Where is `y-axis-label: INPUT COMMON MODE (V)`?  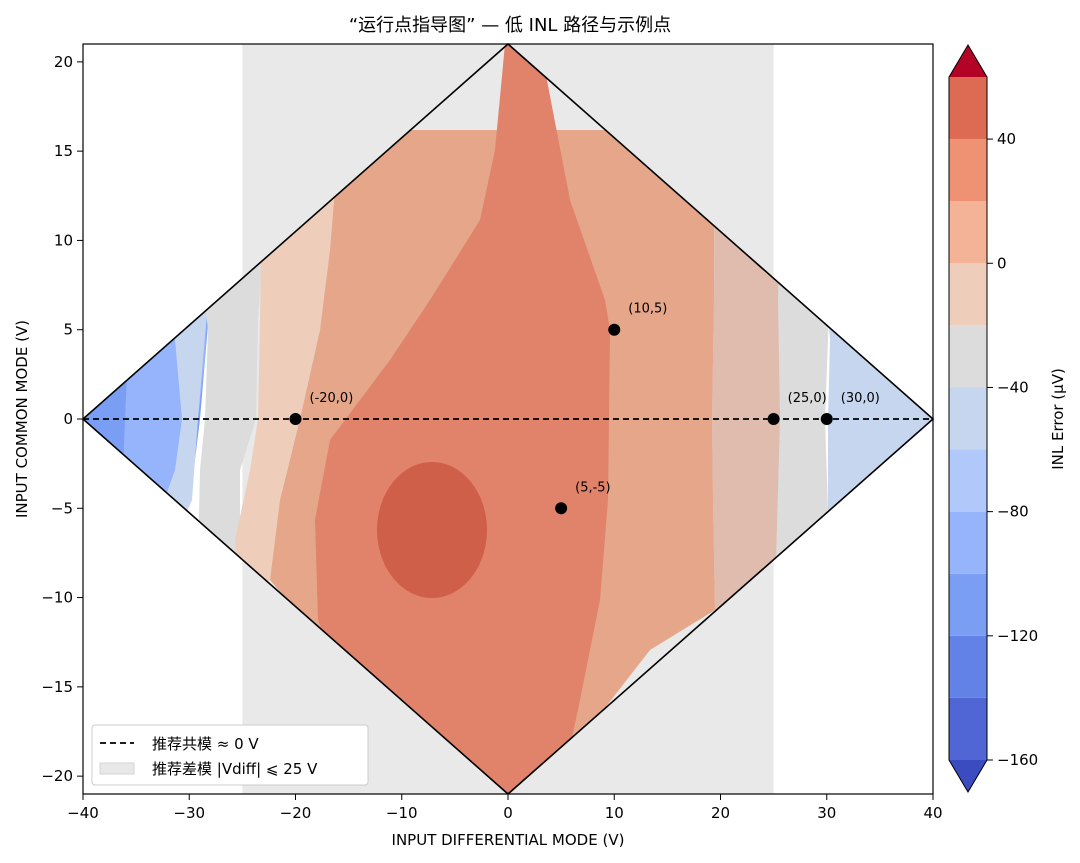
y-axis-label: INPUT COMMON MODE (V) is located at coordinates (22, 419).